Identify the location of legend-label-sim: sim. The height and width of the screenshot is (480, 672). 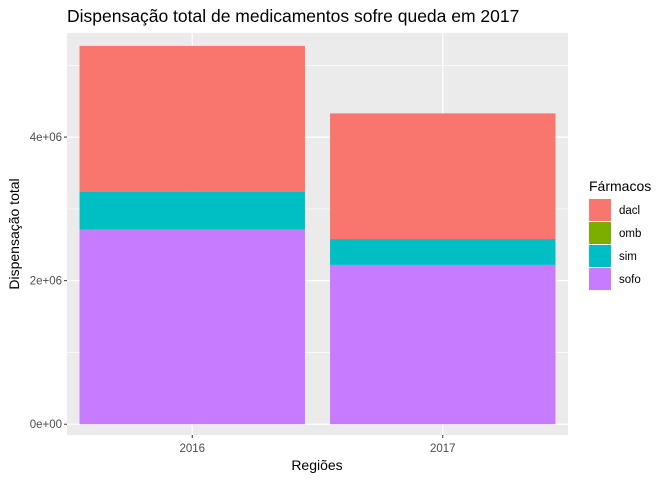
(628, 257).